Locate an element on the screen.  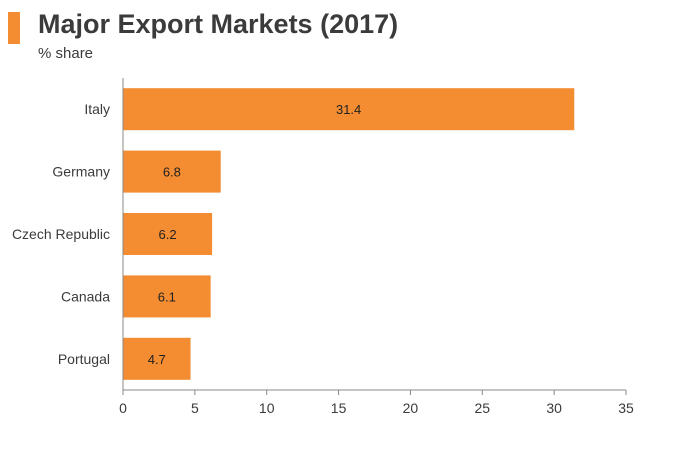
x-tick-label-15: 15 is located at coordinates (339, 408).